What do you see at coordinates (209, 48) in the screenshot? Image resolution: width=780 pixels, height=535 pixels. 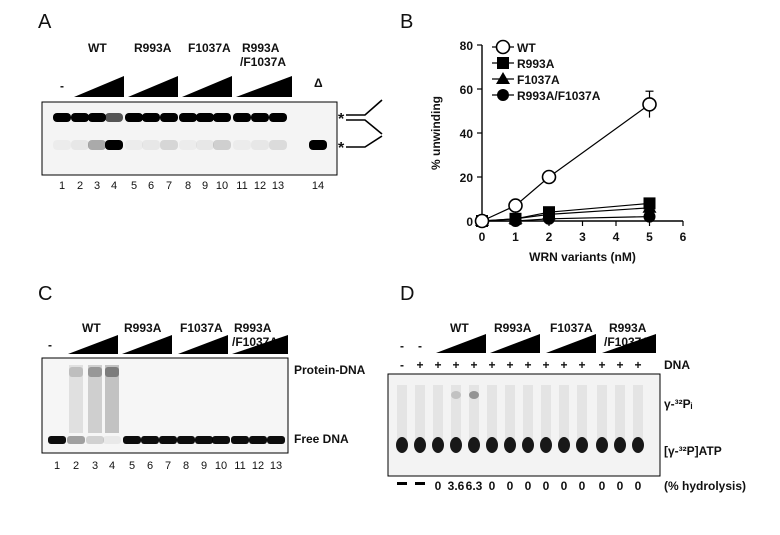 I see `panel-a-label-f1037a: F1037A` at bounding box center [209, 48].